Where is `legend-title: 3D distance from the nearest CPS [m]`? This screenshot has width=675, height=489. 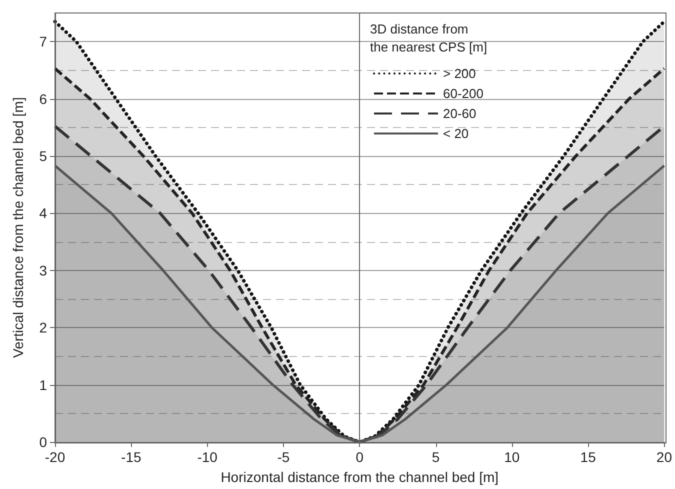
legend-title: 3D distance from the nearest CPS [m] is located at coordinates (429, 38).